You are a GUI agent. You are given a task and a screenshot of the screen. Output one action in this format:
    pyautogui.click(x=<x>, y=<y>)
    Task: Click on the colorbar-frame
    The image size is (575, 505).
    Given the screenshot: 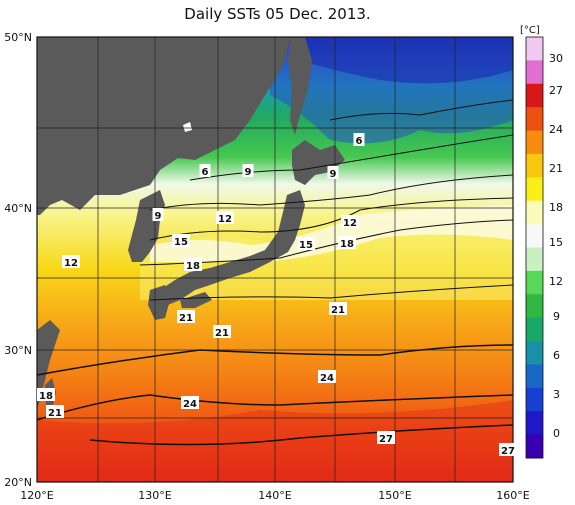 What is the action you would take?
    pyautogui.click(x=534, y=247)
    